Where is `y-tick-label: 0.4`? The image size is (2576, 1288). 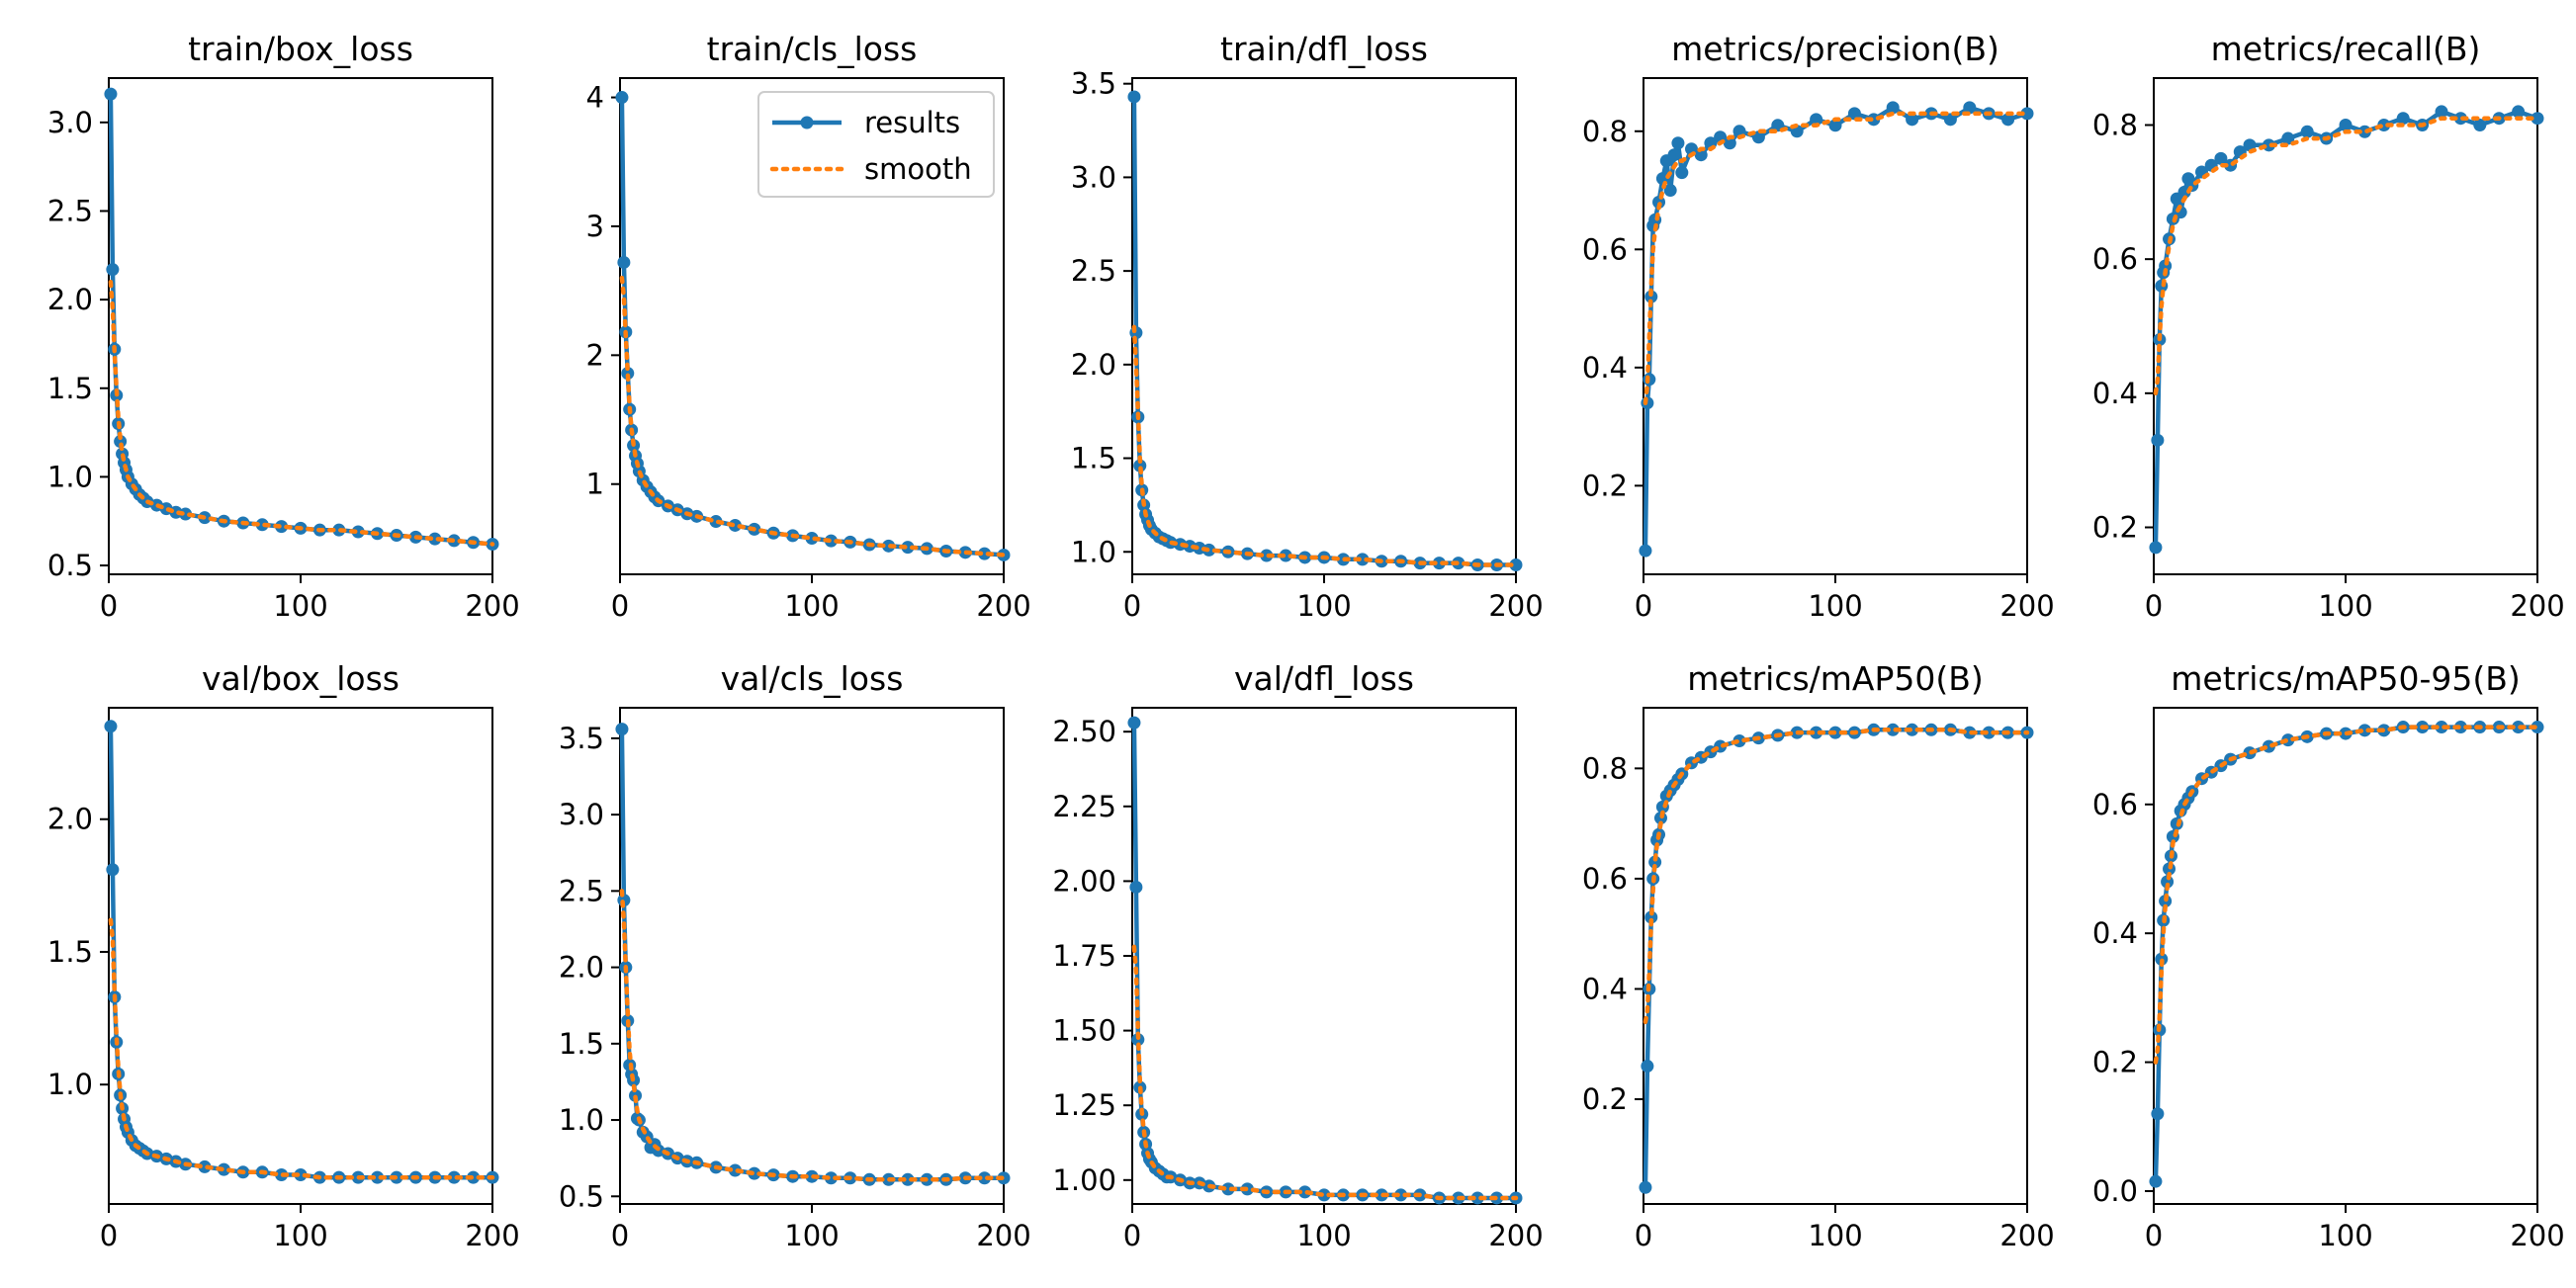 y-tick-label: 0.4 is located at coordinates (1605, 988).